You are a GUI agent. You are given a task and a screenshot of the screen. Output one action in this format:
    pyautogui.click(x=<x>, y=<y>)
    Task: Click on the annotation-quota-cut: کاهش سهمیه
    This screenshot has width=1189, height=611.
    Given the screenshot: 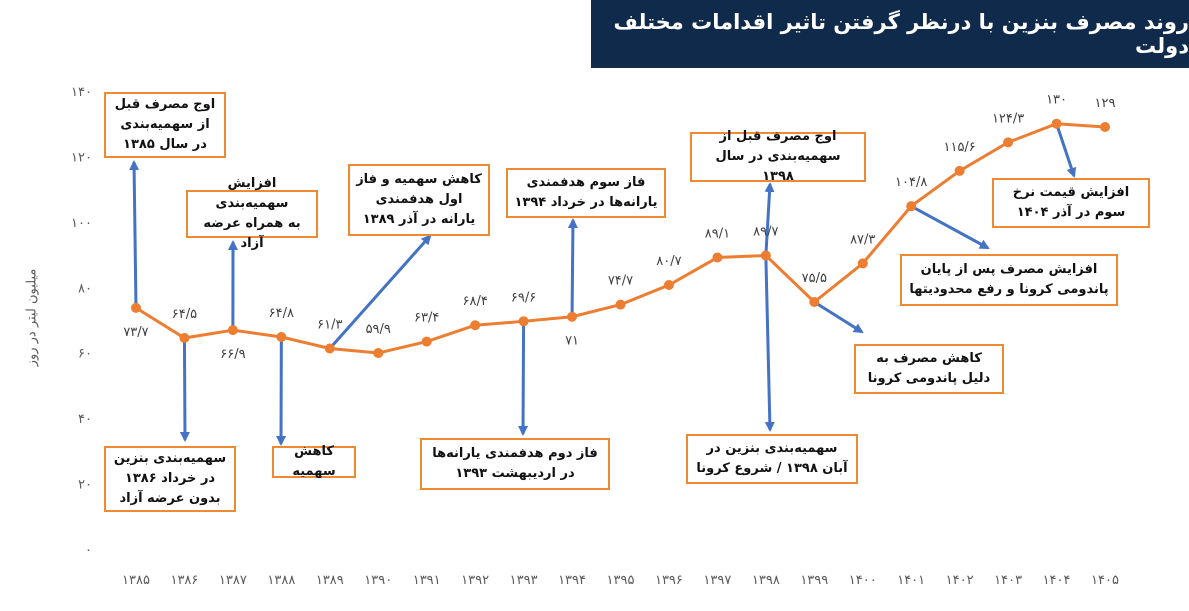 What is the action you would take?
    pyautogui.click(x=314, y=461)
    